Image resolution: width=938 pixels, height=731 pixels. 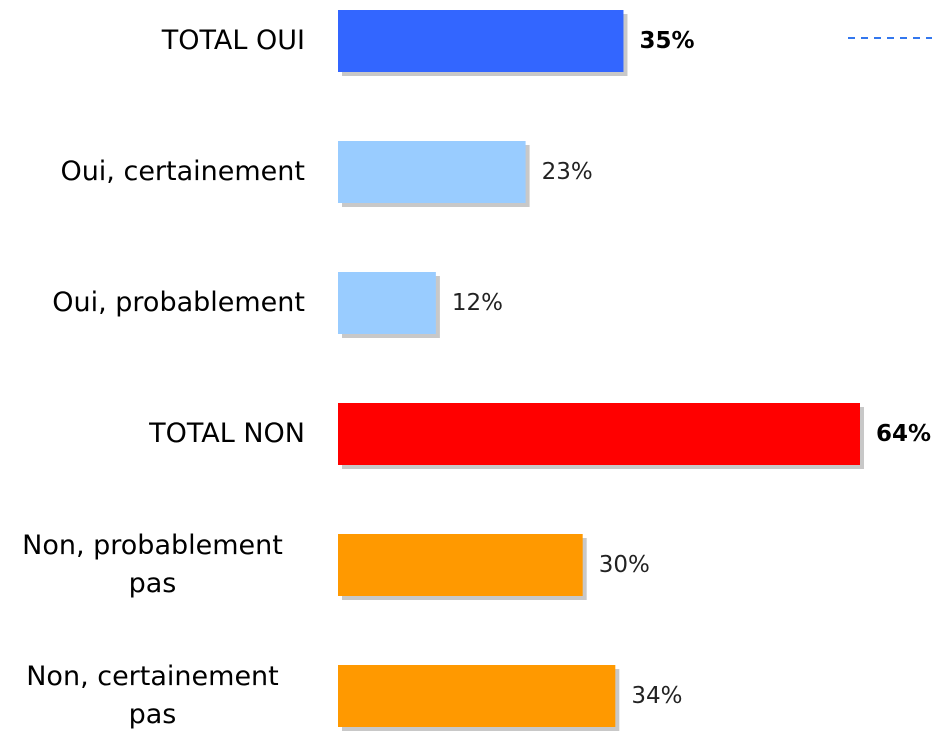 What do you see at coordinates (657, 696) in the screenshot?
I see `value-label: 34%` at bounding box center [657, 696].